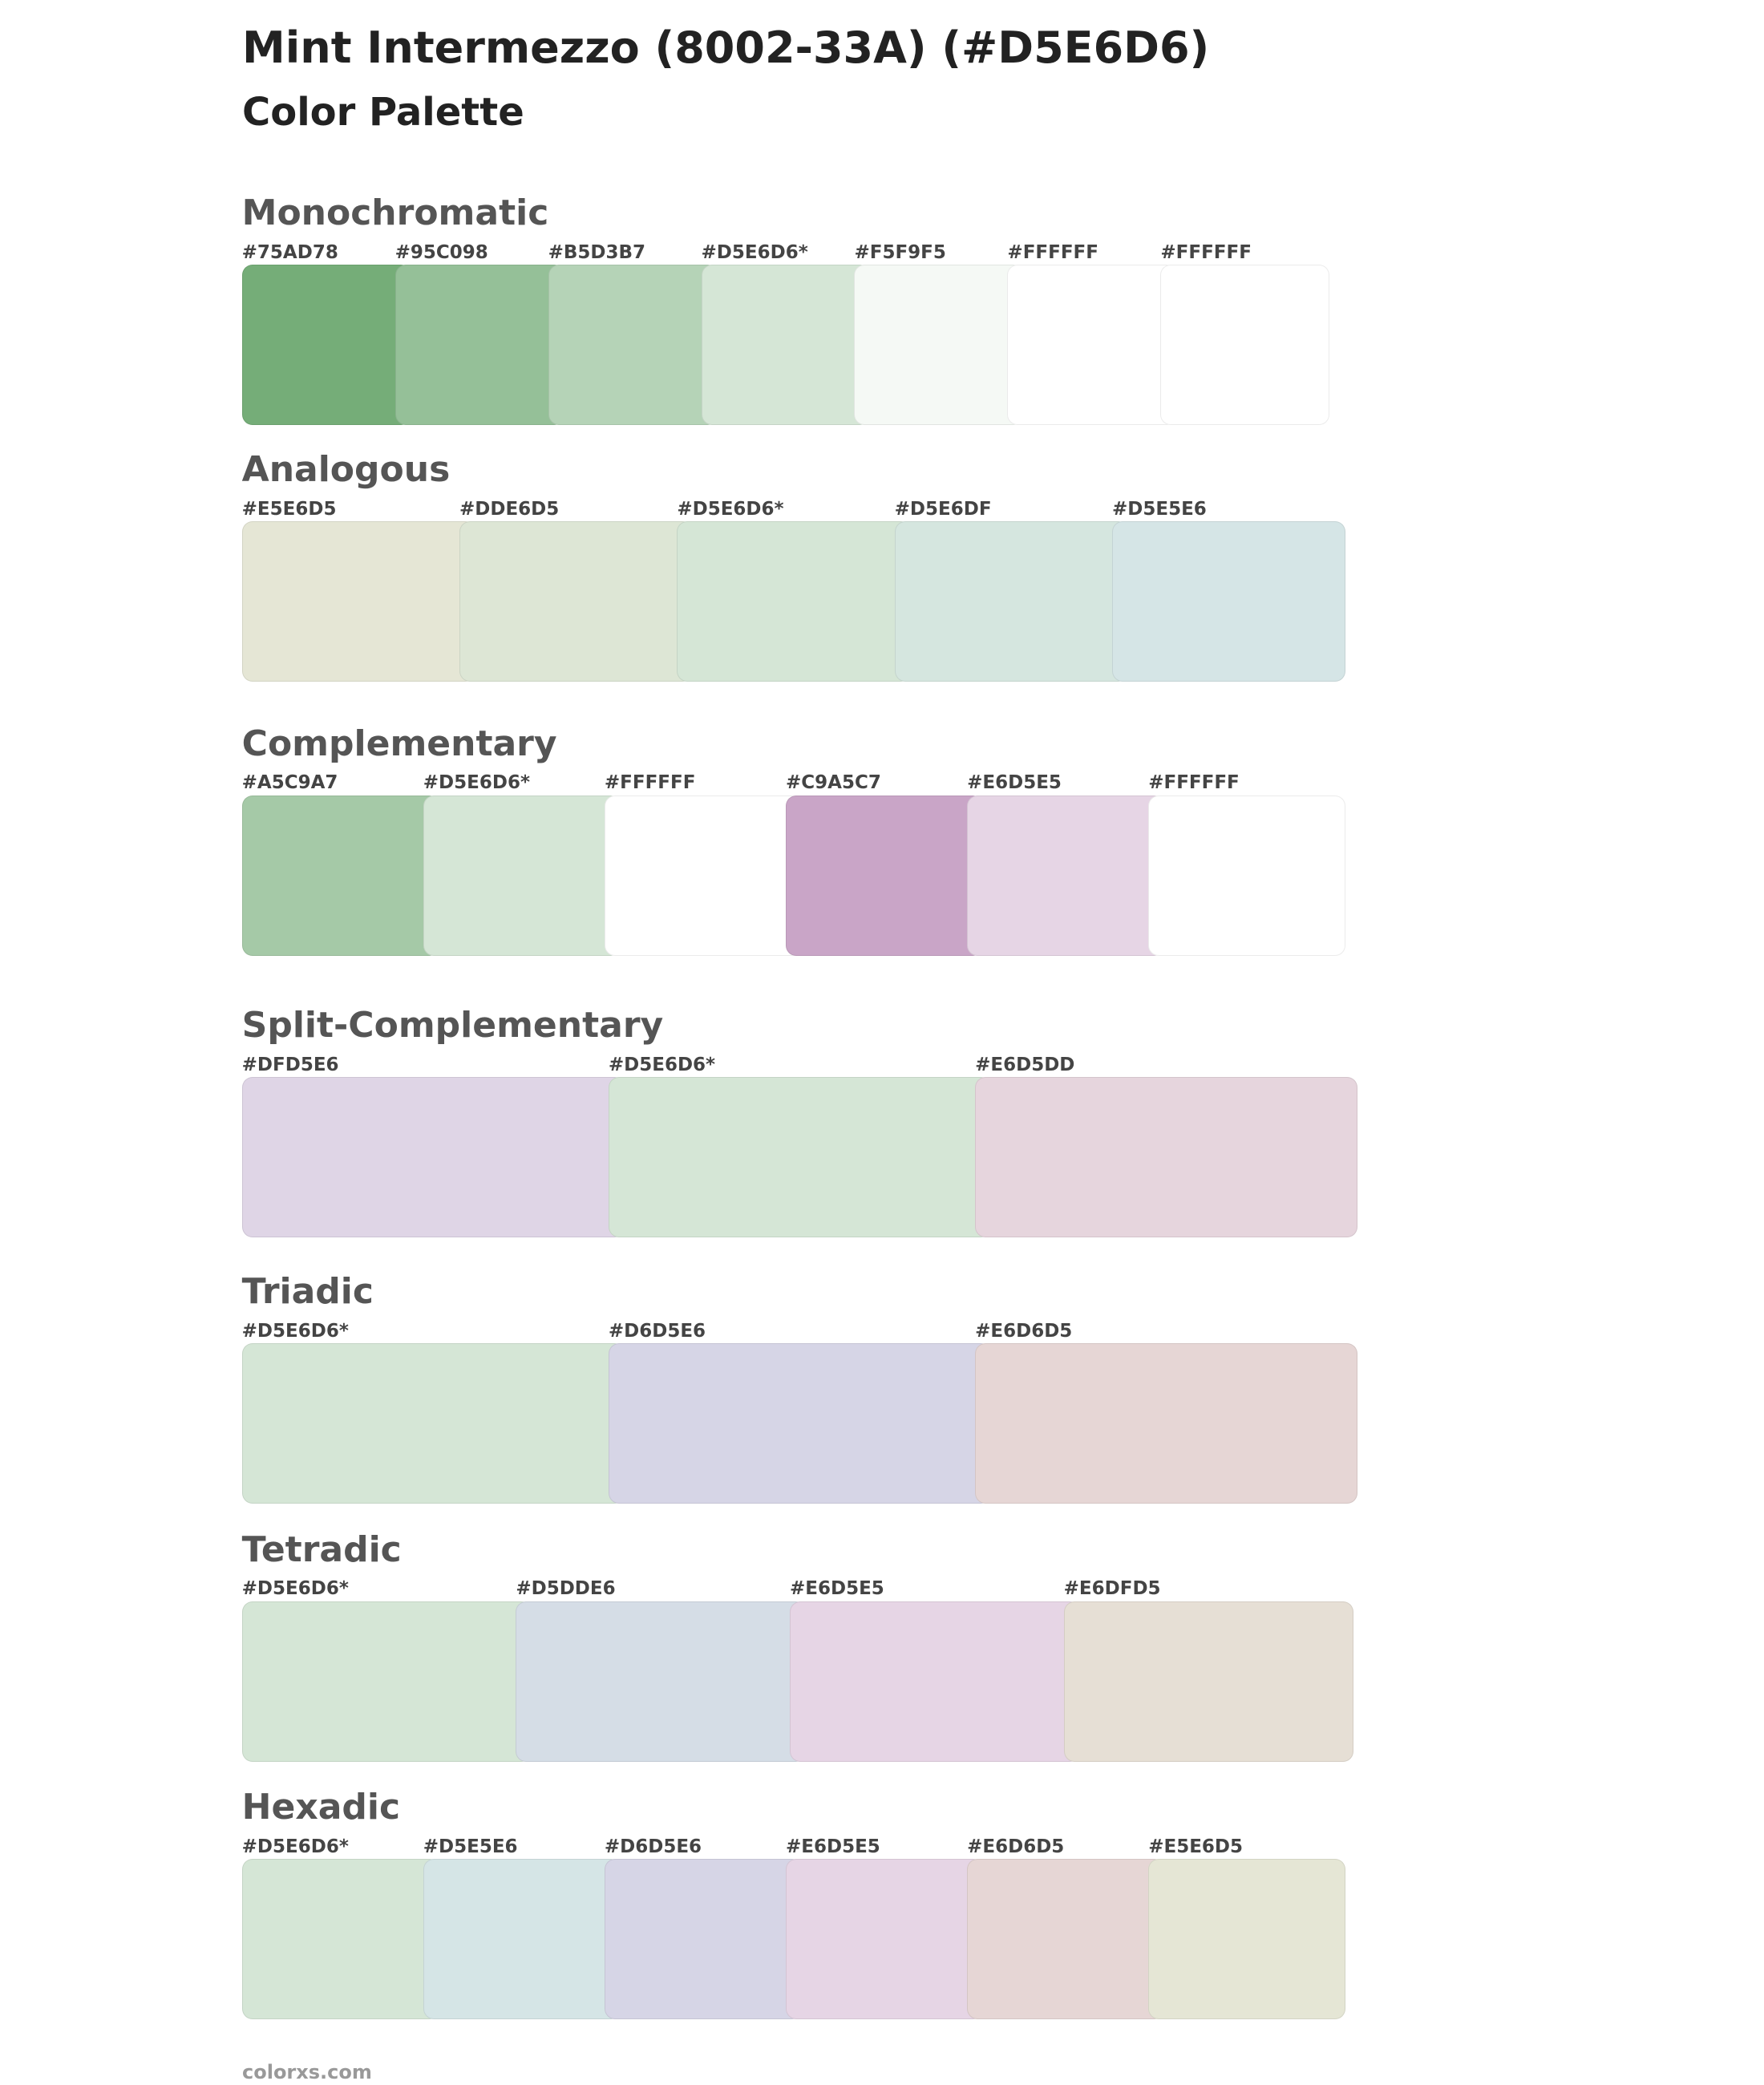 The width and height of the screenshot is (1764, 2085). Describe the element at coordinates (307, 2072) in the screenshot. I see `footer-link: colorxs.com` at that location.